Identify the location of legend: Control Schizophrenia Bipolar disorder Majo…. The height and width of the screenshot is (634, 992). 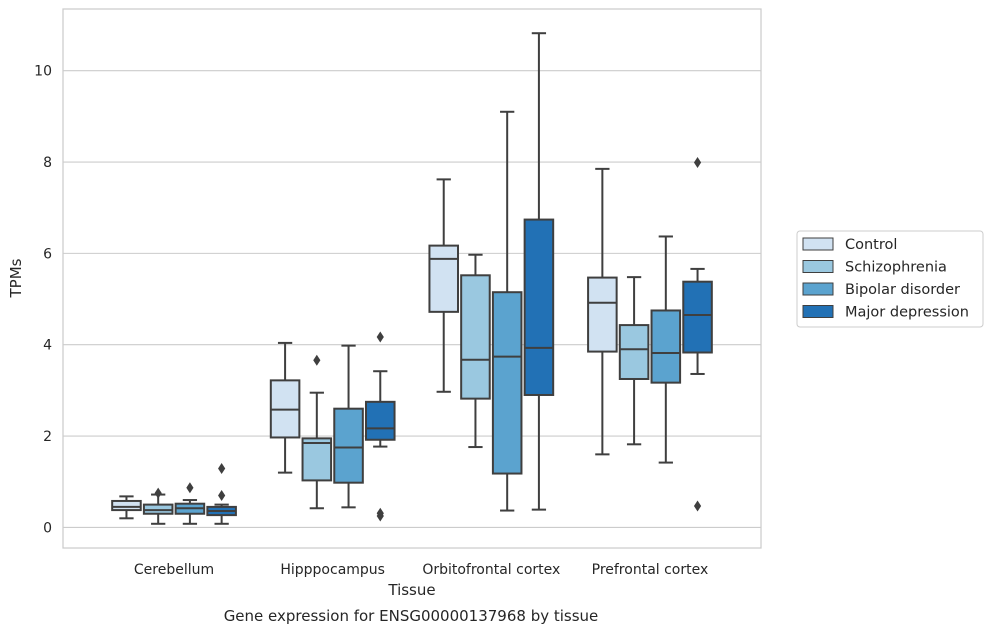
(890, 279).